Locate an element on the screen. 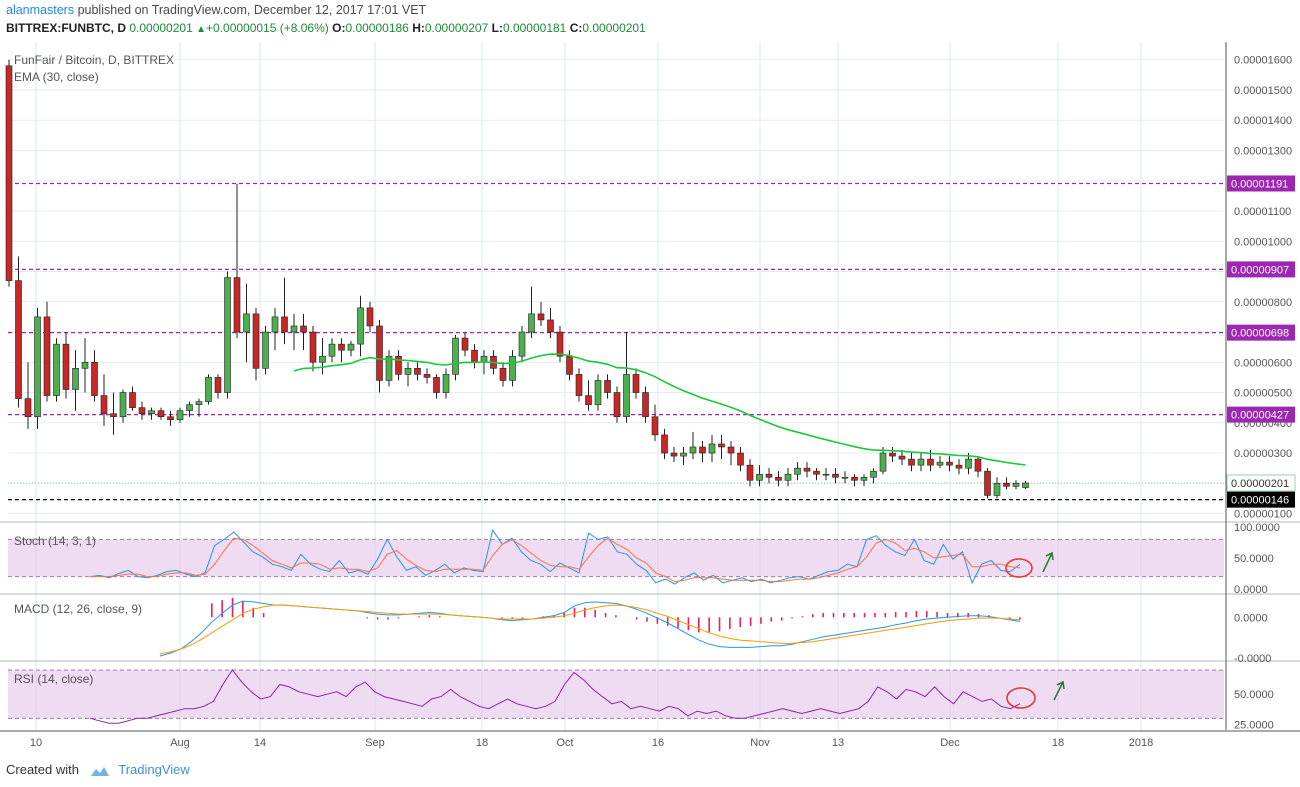 This screenshot has width=1300, height=787. price-tick-label: 0.00001600 is located at coordinates (1263, 61).